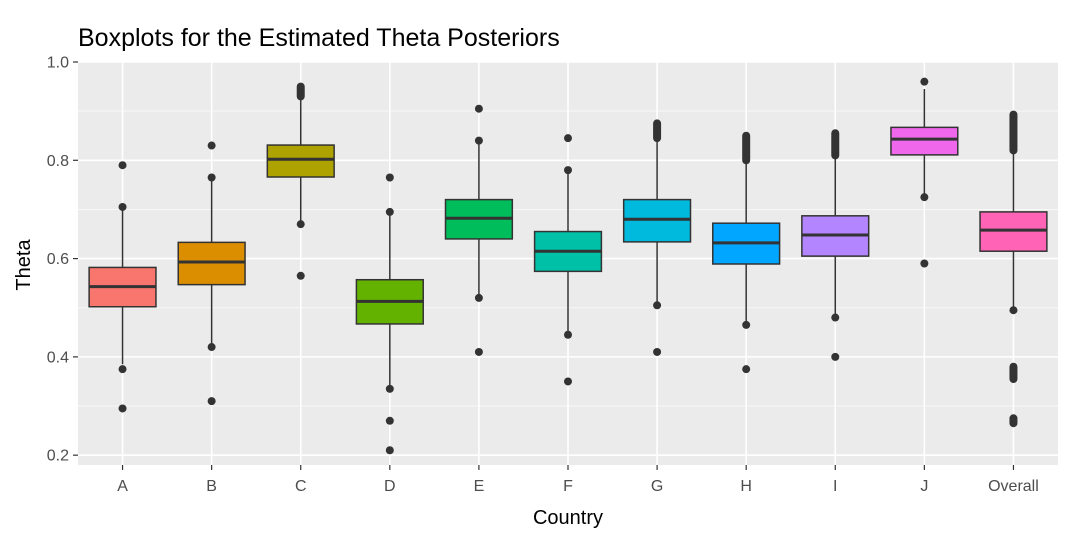 The image size is (1066, 536). I want to click on box-j, so click(924, 172).